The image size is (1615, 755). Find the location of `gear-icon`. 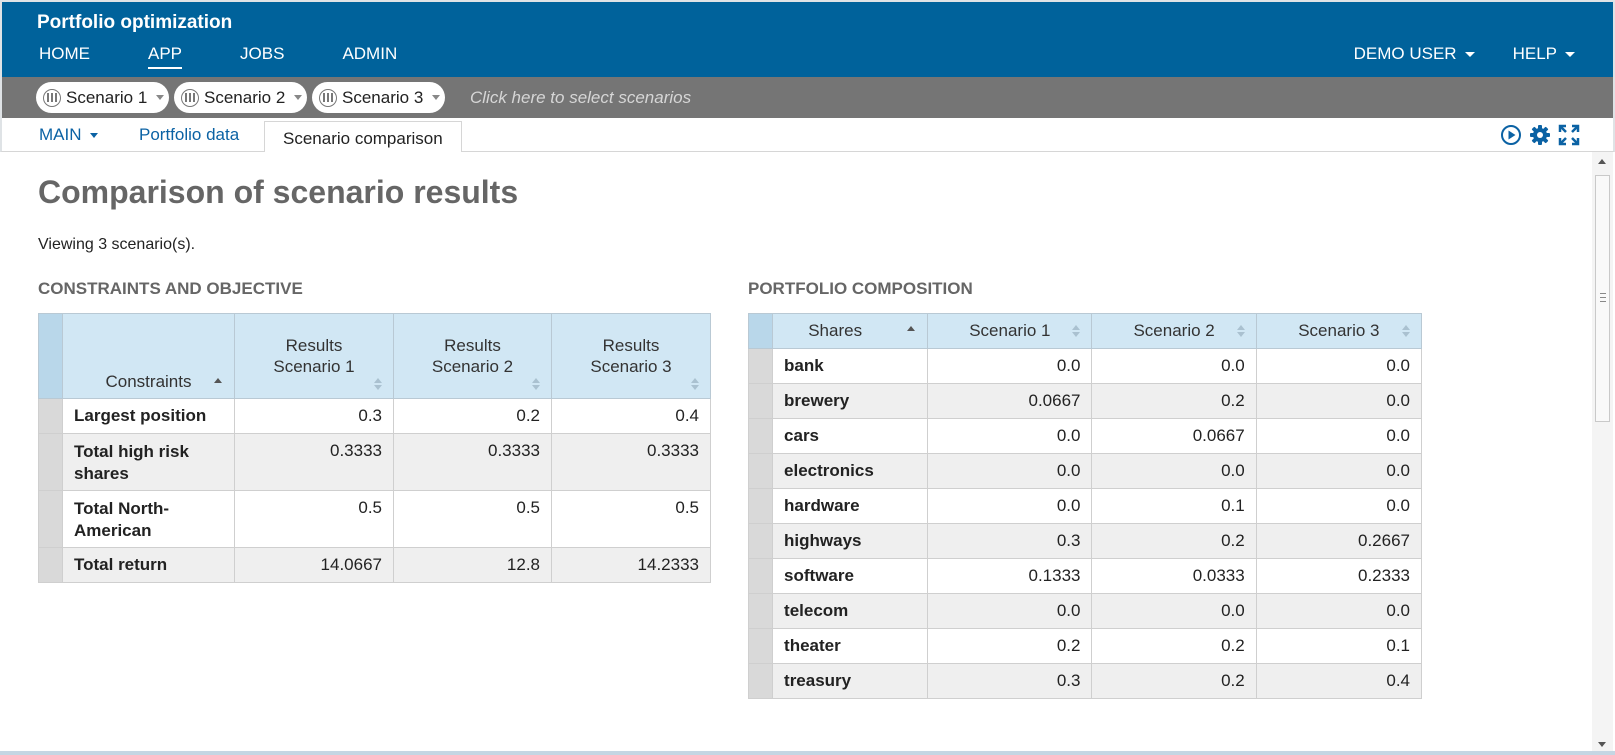

gear-icon is located at coordinates (1540, 135).